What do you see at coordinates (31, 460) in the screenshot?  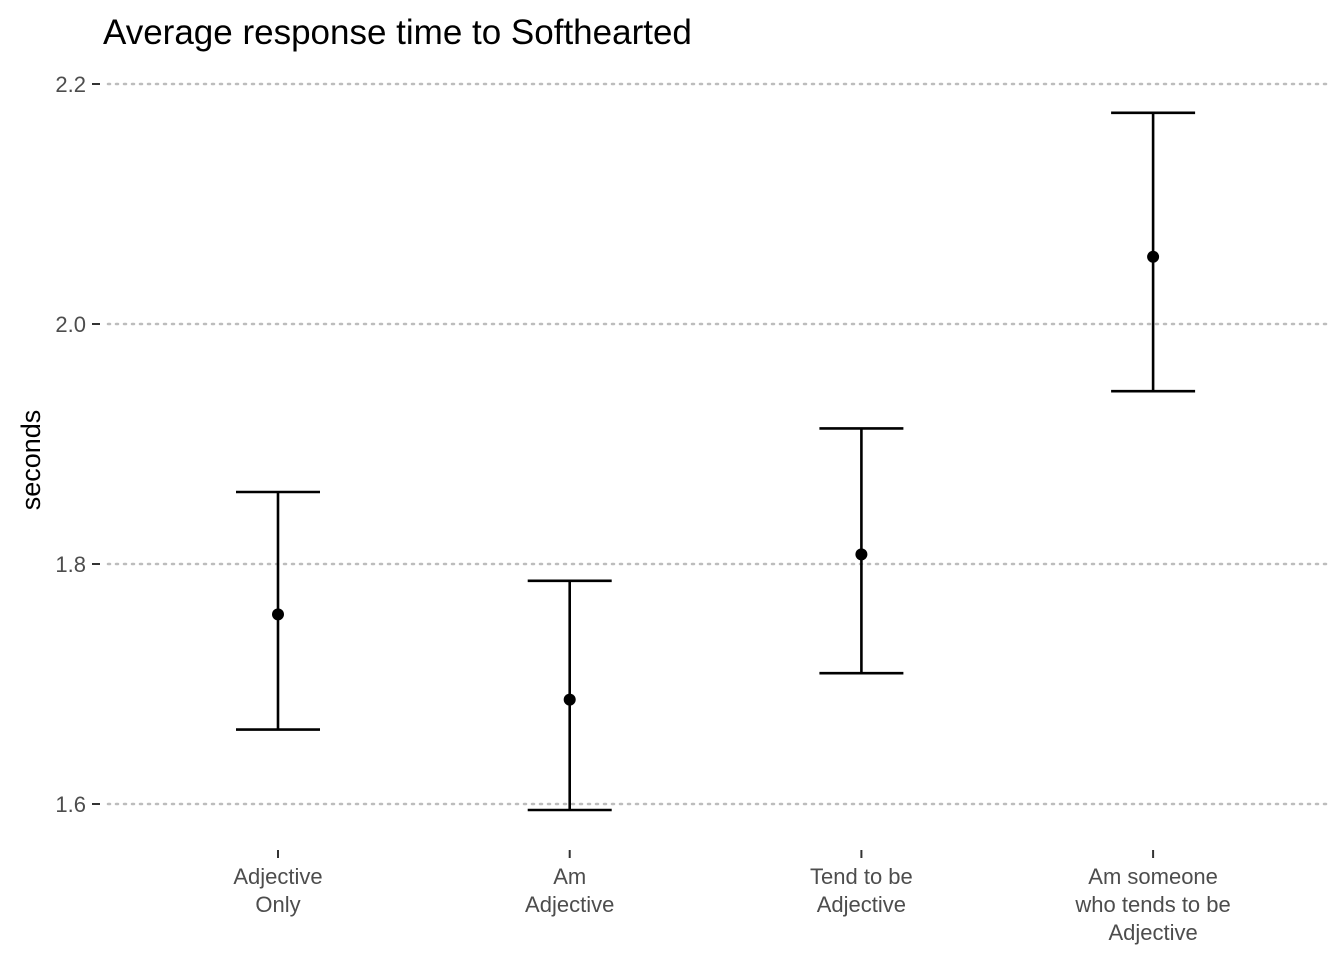 I see `y-axis-label: seconds` at bounding box center [31, 460].